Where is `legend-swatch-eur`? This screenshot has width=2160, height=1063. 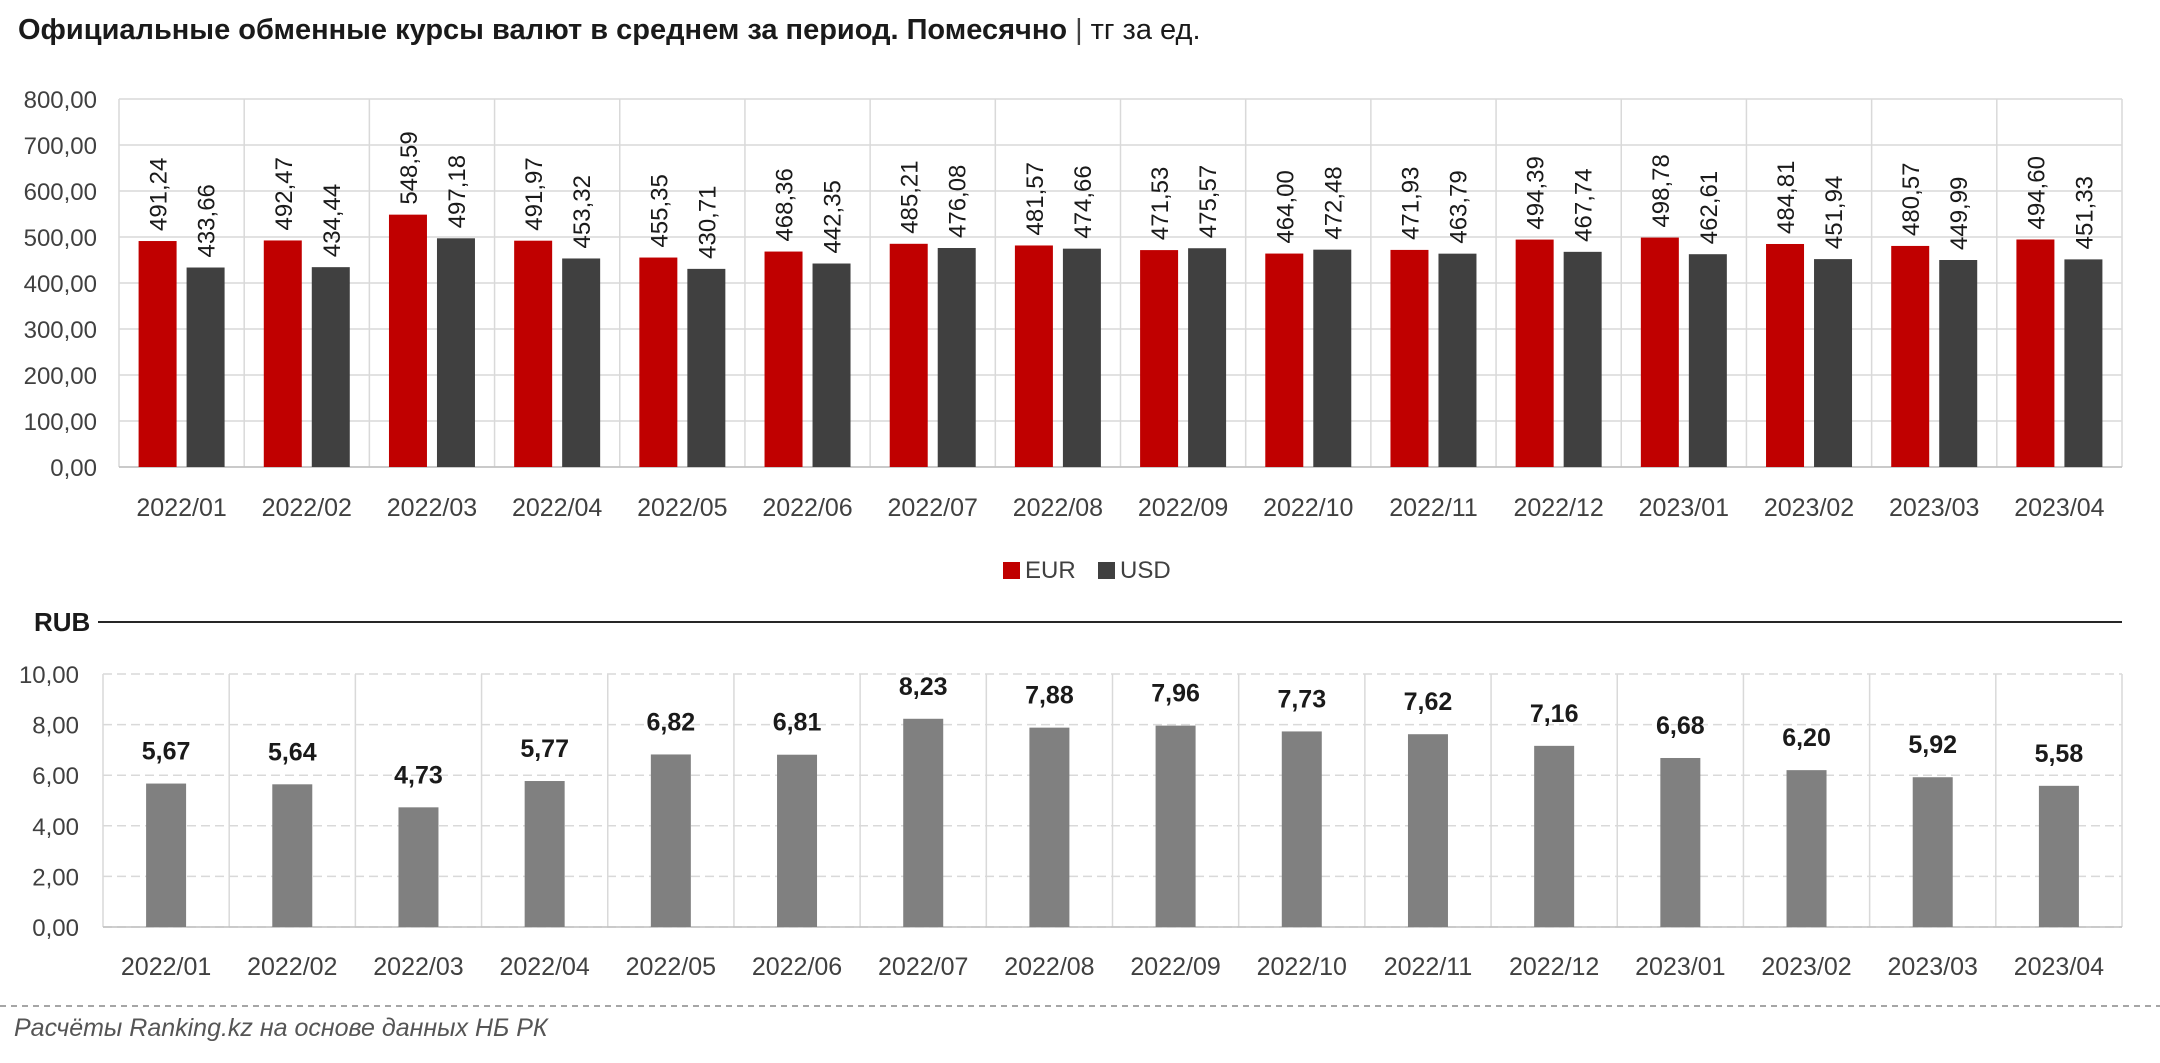 legend-swatch-eur is located at coordinates (1011, 570).